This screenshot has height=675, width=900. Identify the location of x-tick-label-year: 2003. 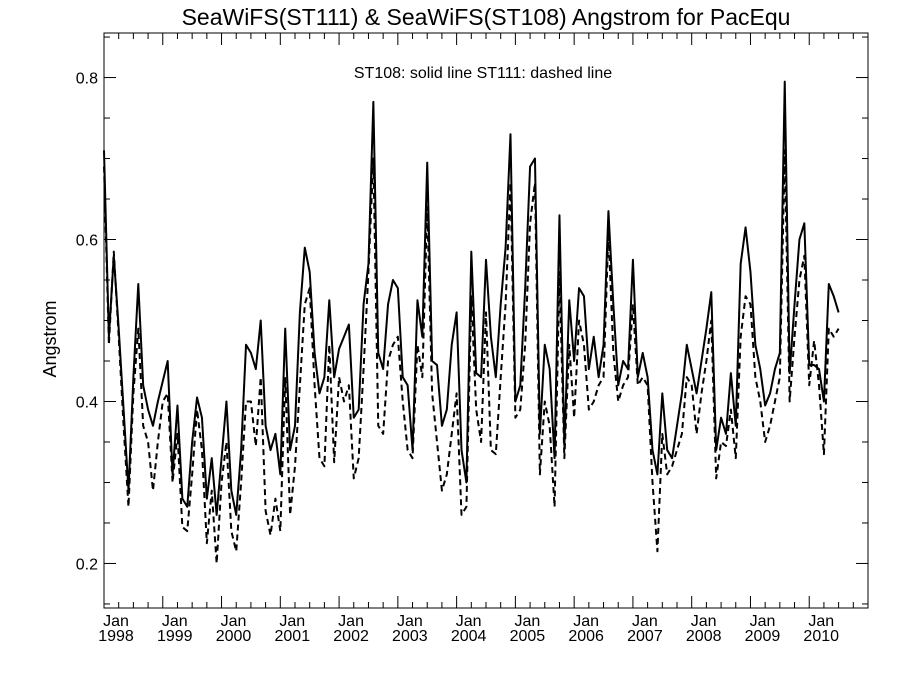
(410, 636).